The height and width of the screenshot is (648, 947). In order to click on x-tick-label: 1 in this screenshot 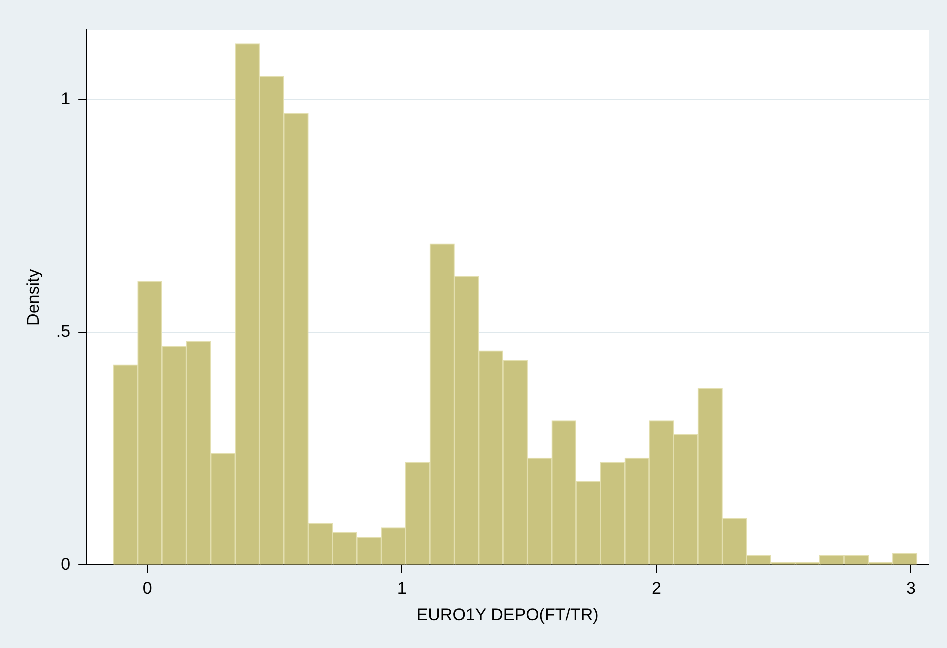, I will do `click(402, 588)`.